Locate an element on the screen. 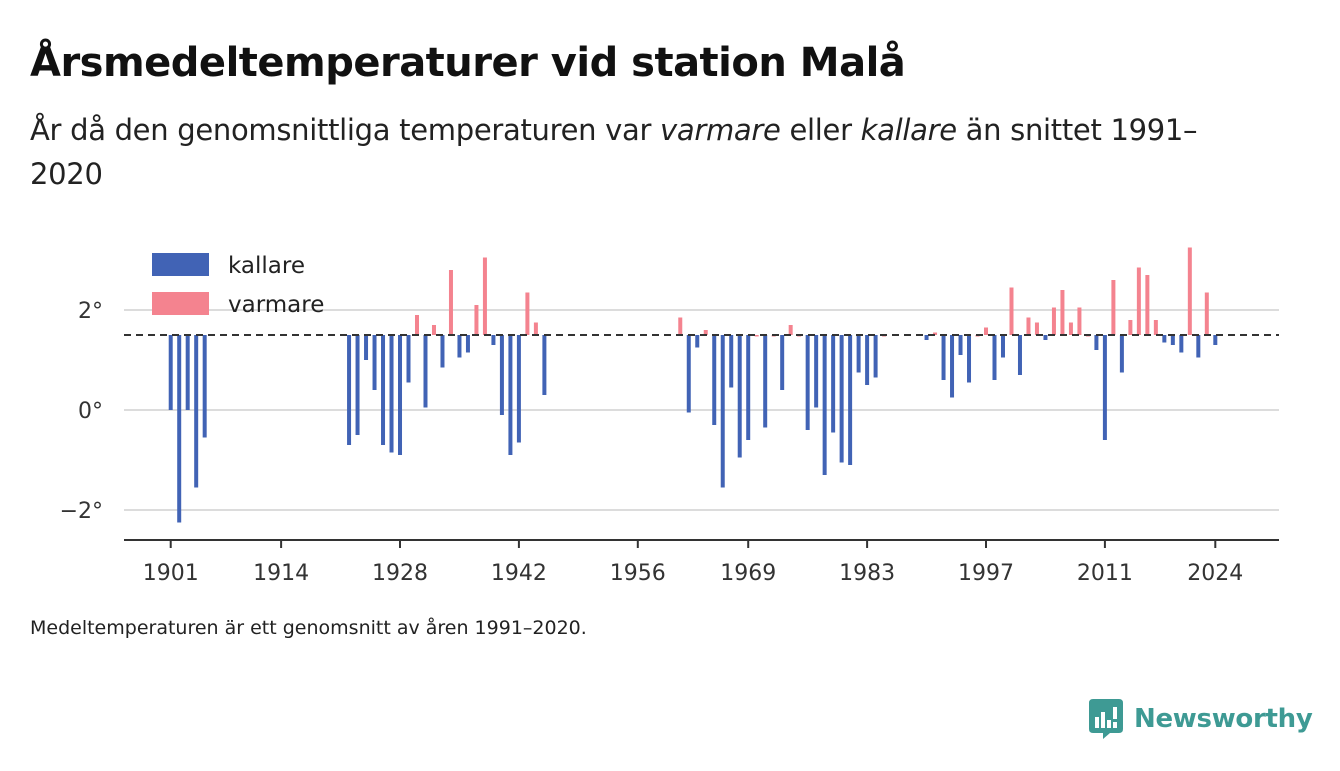 Image resolution: width=1340 pixels, height=771 pixels. x-tick-label: 1901 is located at coordinates (171, 573).